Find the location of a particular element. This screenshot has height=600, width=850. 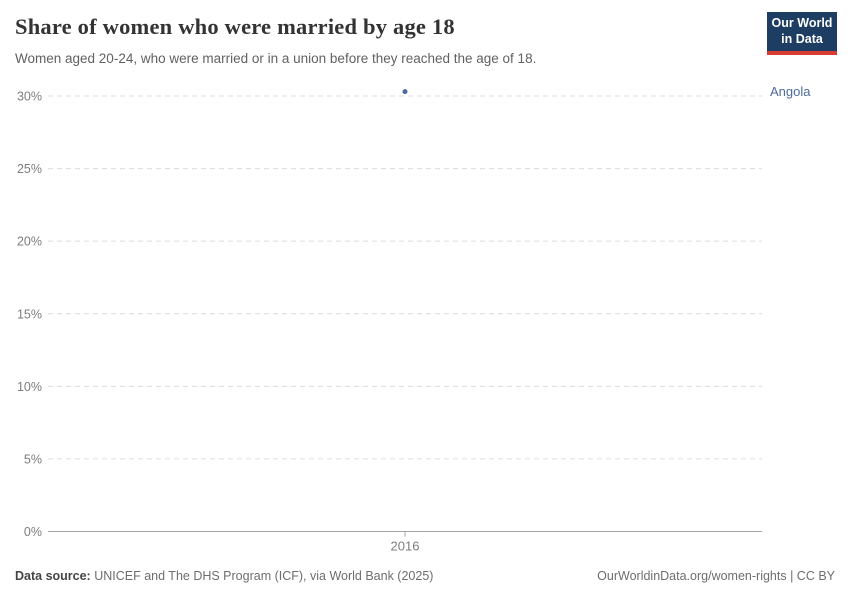

y-axis-tick-label: 15% is located at coordinates (29, 314).